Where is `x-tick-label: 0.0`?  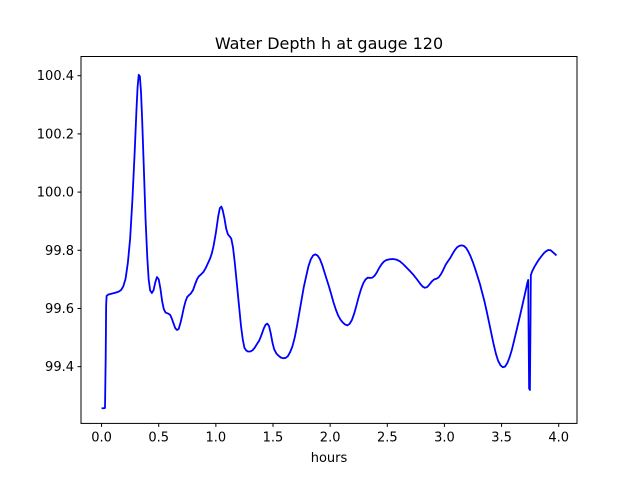 x-tick-label: 0.0 is located at coordinates (101, 437).